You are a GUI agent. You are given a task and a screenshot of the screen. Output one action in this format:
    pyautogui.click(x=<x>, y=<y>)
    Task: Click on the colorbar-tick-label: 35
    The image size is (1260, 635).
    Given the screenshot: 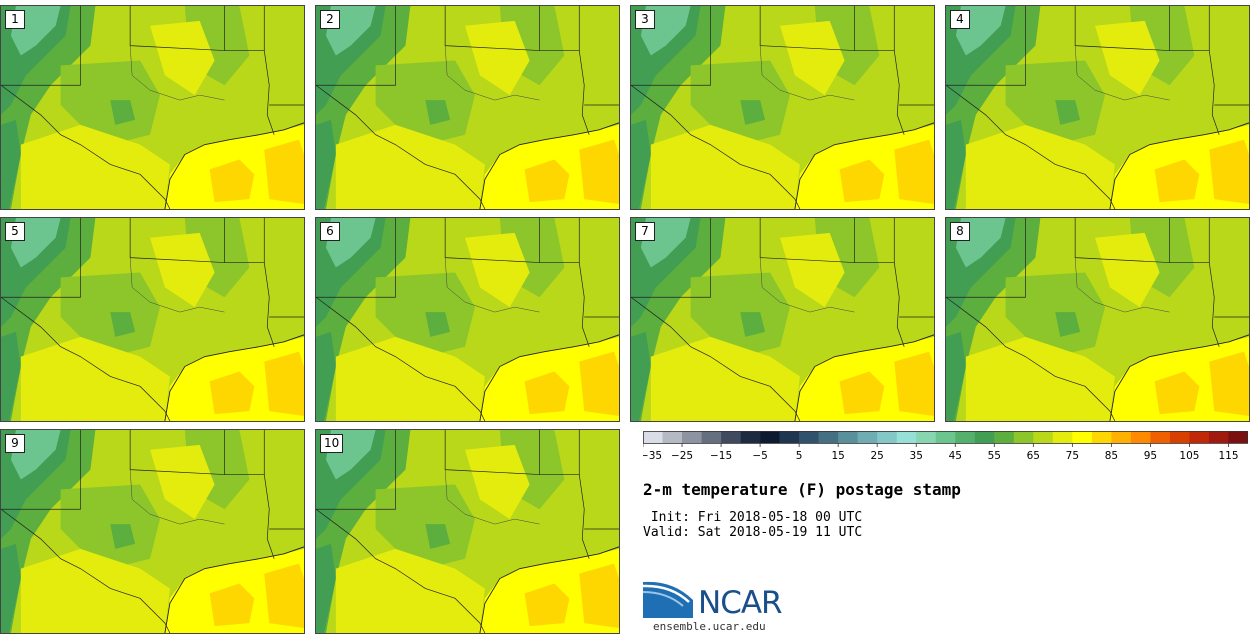 What is the action you would take?
    pyautogui.click(x=916, y=456)
    